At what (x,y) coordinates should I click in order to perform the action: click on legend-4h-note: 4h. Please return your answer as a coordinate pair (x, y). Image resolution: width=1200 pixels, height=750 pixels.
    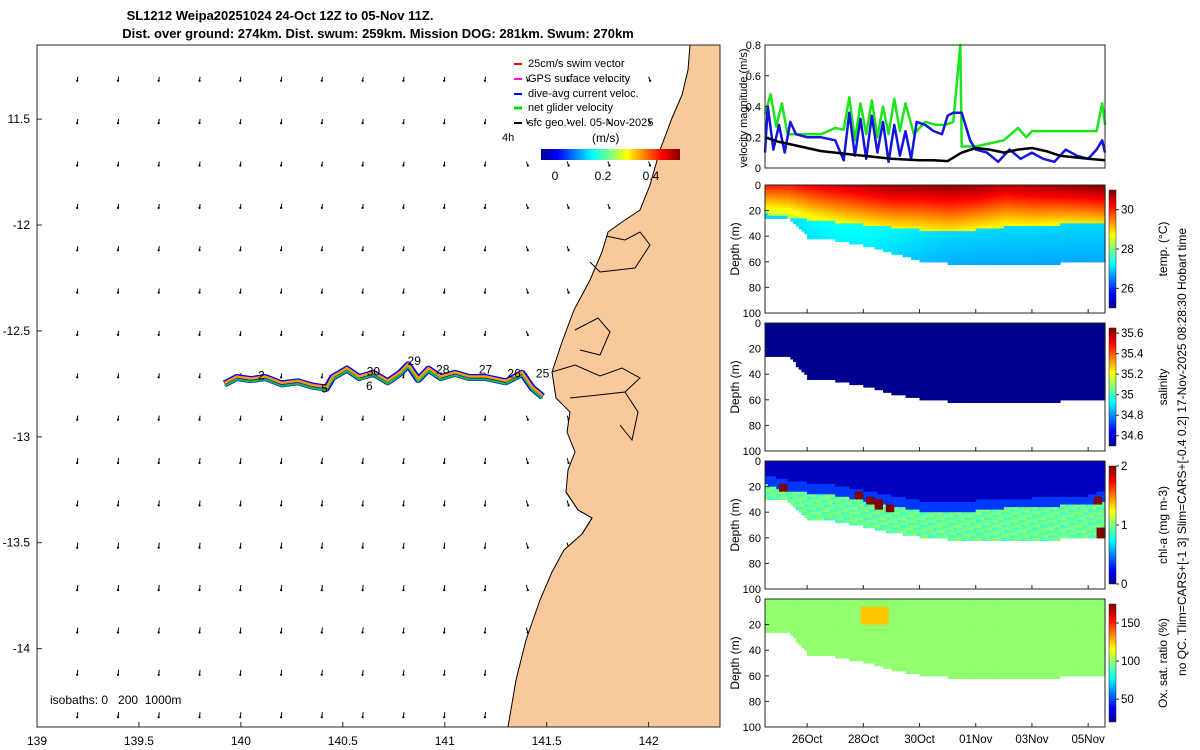
    Looking at the image, I should click on (508, 138).